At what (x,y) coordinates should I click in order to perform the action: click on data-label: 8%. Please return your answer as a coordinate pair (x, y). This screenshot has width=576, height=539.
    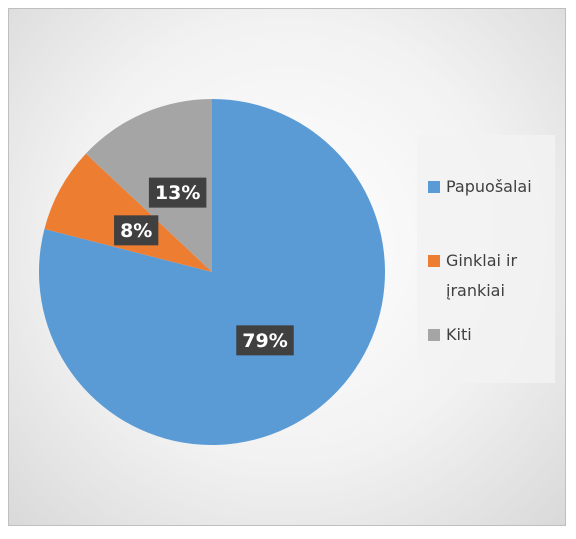
    Looking at the image, I should click on (136, 230).